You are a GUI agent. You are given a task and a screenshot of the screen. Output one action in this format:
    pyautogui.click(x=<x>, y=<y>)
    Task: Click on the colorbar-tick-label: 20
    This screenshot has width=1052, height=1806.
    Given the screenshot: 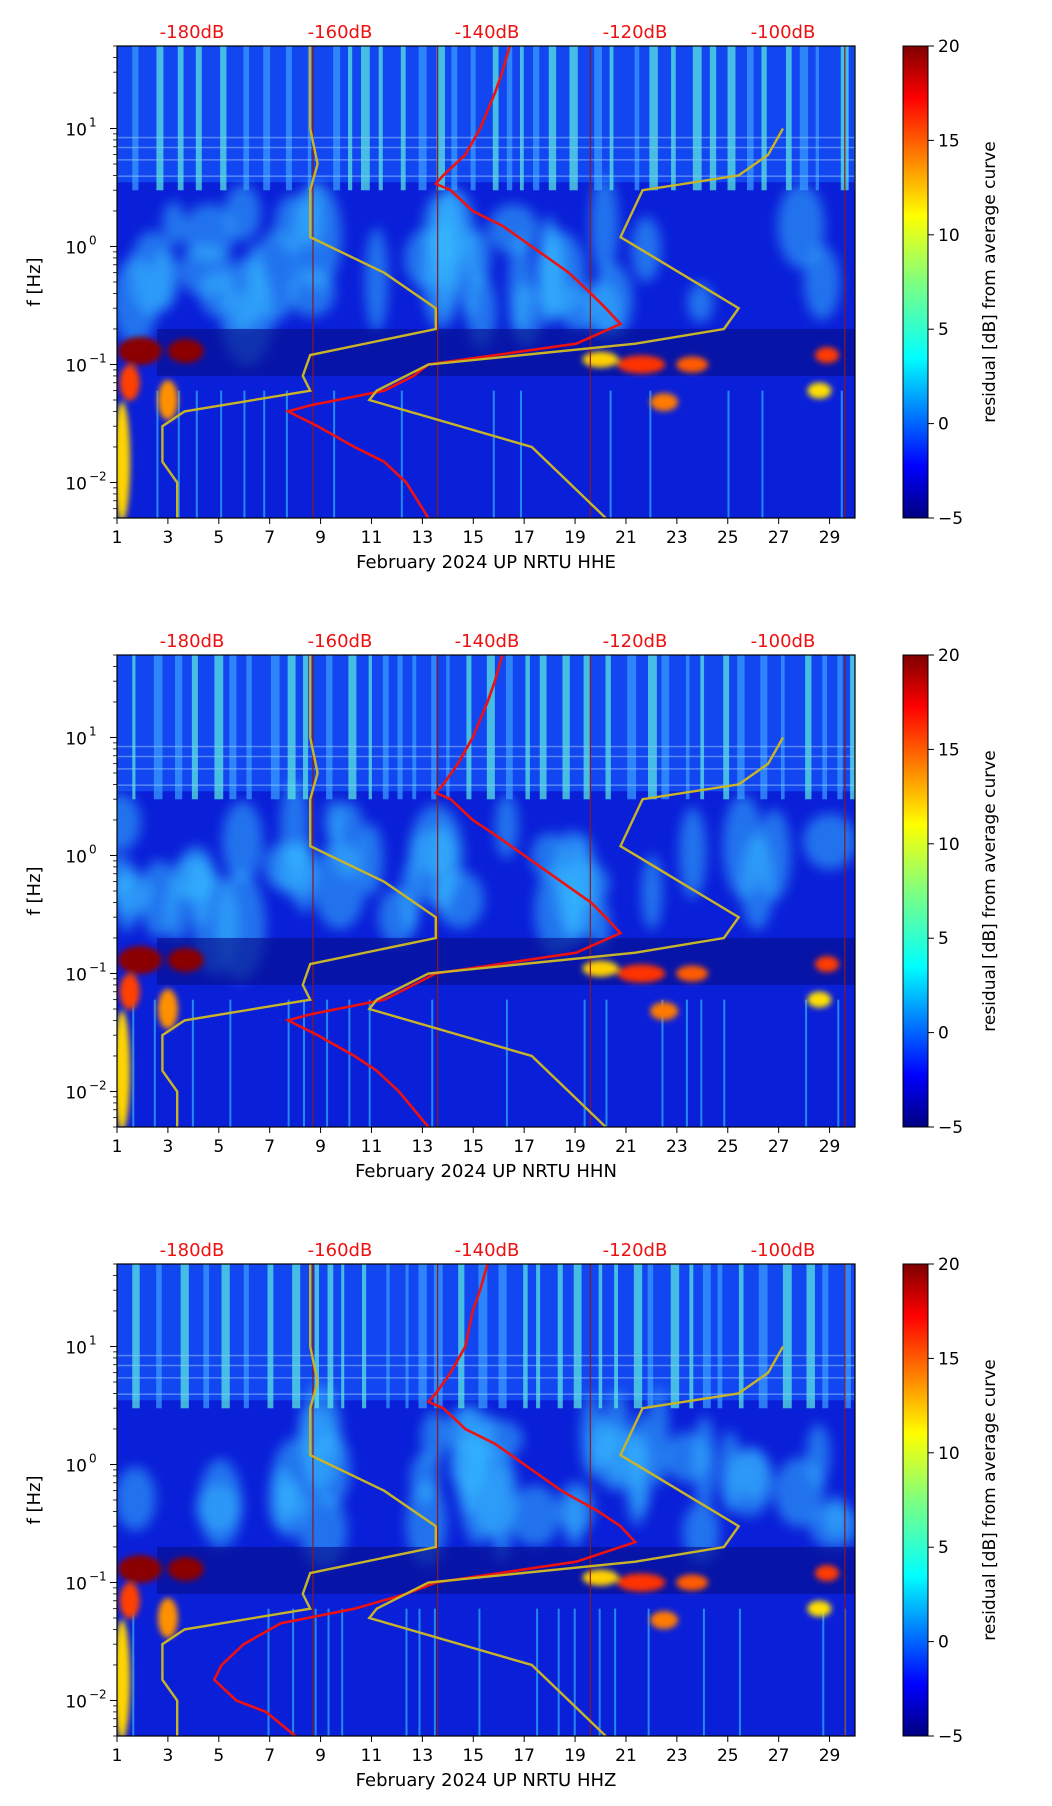 What is the action you would take?
    pyautogui.click(x=949, y=1265)
    